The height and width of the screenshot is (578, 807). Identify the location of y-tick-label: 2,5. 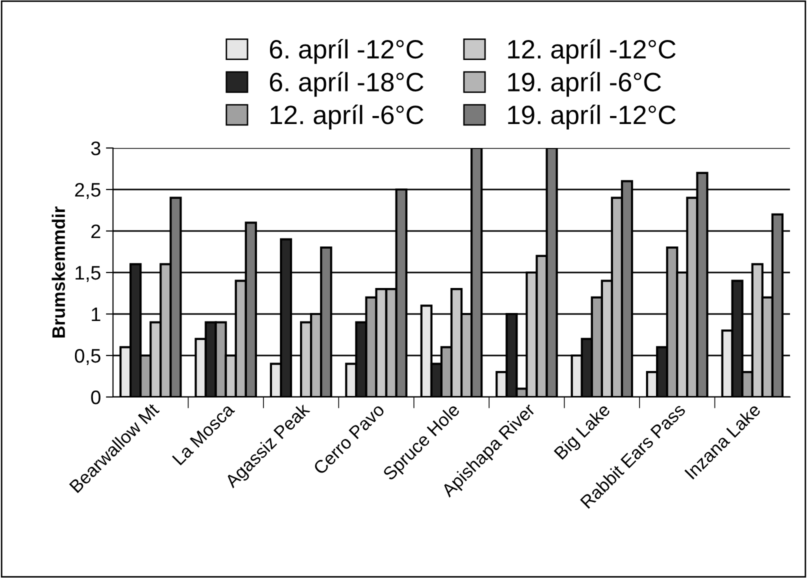
(87, 191).